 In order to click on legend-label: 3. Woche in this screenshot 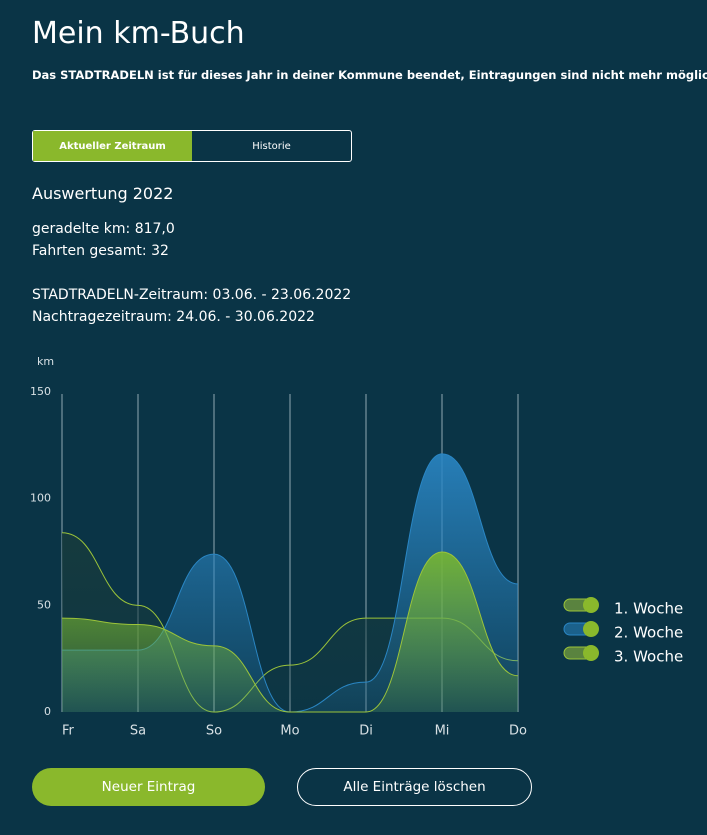, I will do `click(648, 657)`.